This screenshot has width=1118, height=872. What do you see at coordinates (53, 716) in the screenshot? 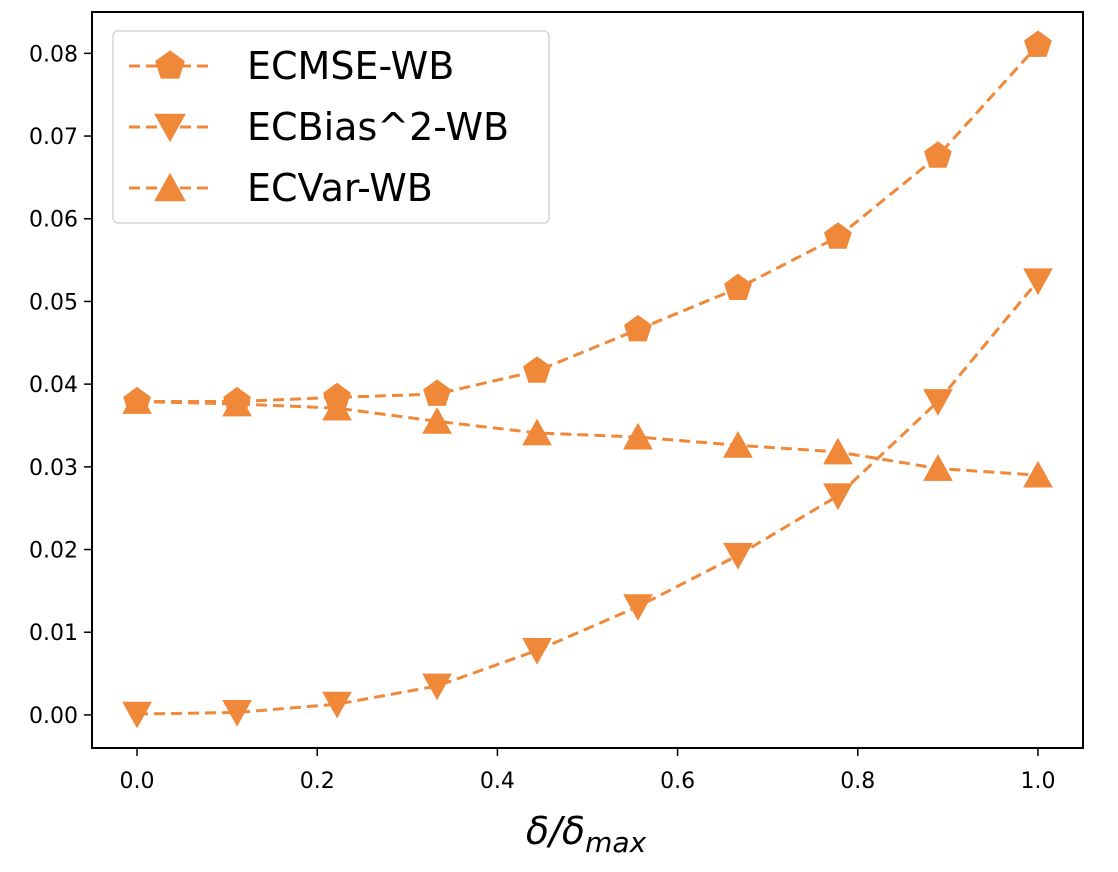
I see `y-tick-label-0: 0.00` at bounding box center [53, 716].